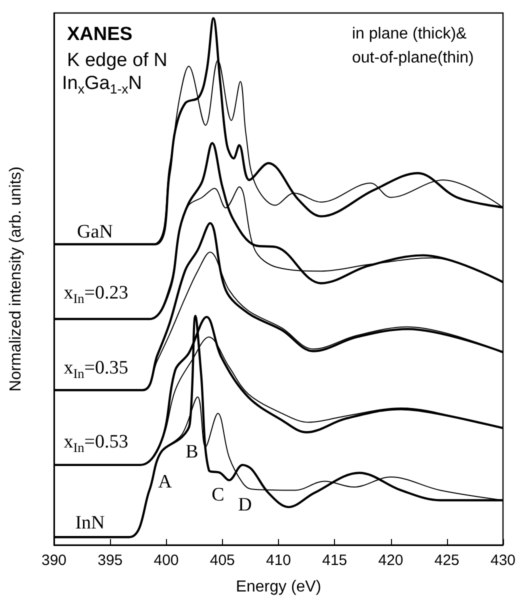 The width and height of the screenshot is (520, 609). Describe the element at coordinates (413, 46) in the screenshot. I see `annotation: in plane (thick)& out-of-plane(thin)` at that location.